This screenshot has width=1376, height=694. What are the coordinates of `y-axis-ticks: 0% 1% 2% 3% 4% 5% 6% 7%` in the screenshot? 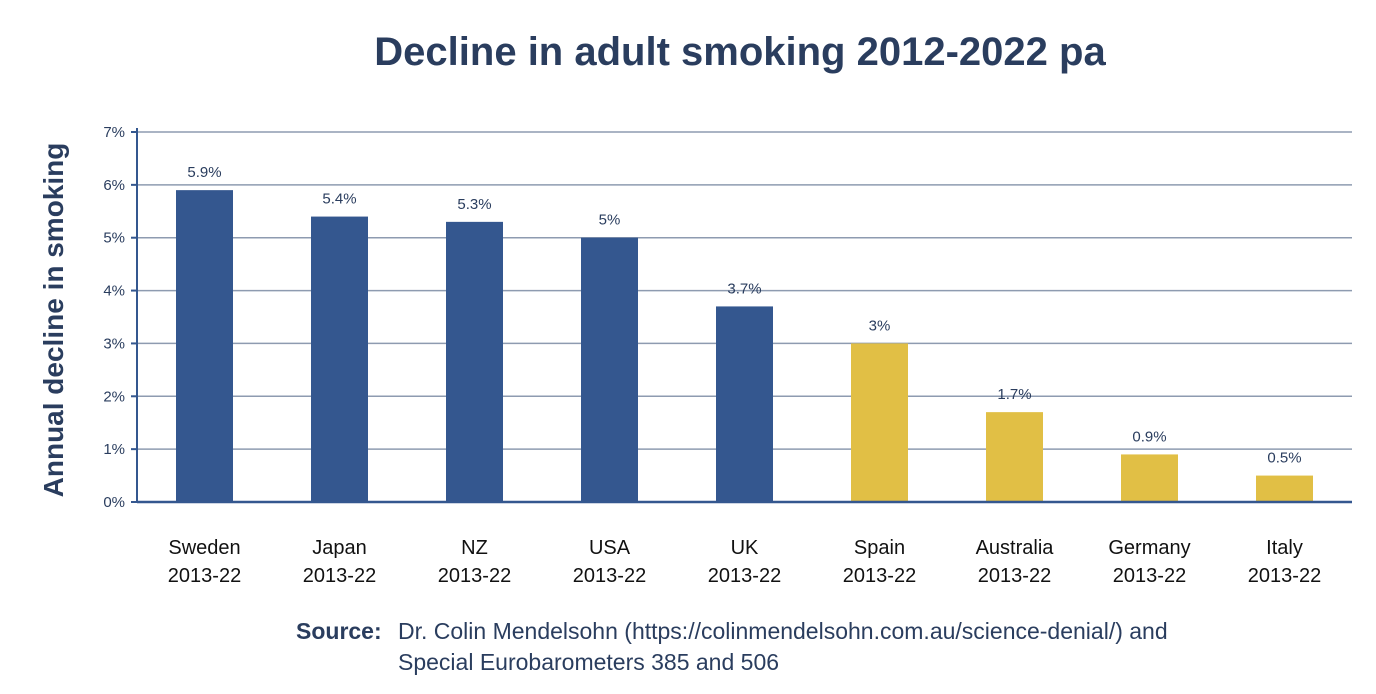 It's located at (114, 317).